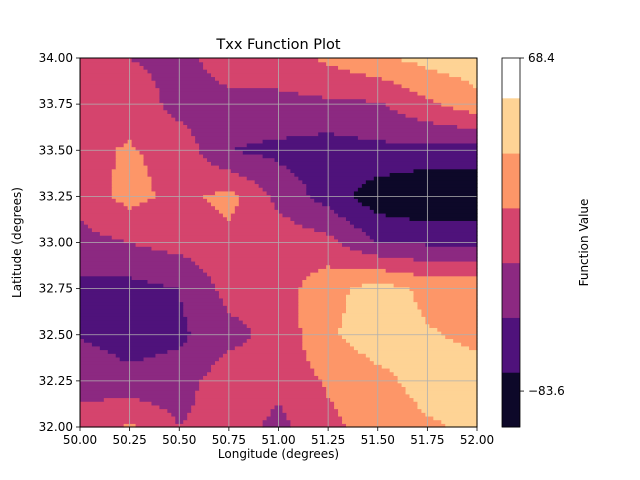 This screenshot has height=480, width=640. What do you see at coordinates (129, 440) in the screenshot?
I see `x-tick-label: 50.25` at bounding box center [129, 440].